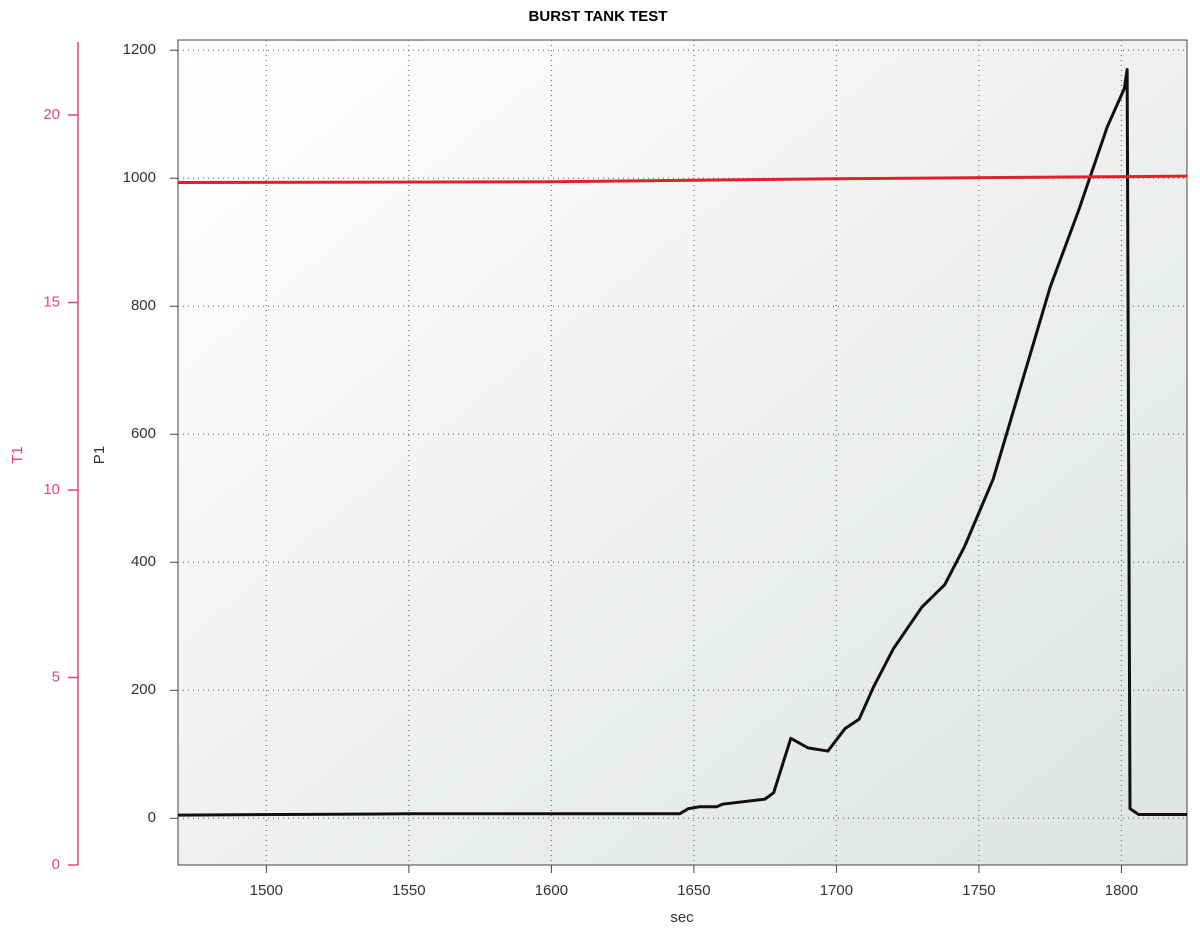 The image size is (1200, 943). Describe the element at coordinates (56, 864) in the screenshot. I see `y2-tick-label: 0` at that location.